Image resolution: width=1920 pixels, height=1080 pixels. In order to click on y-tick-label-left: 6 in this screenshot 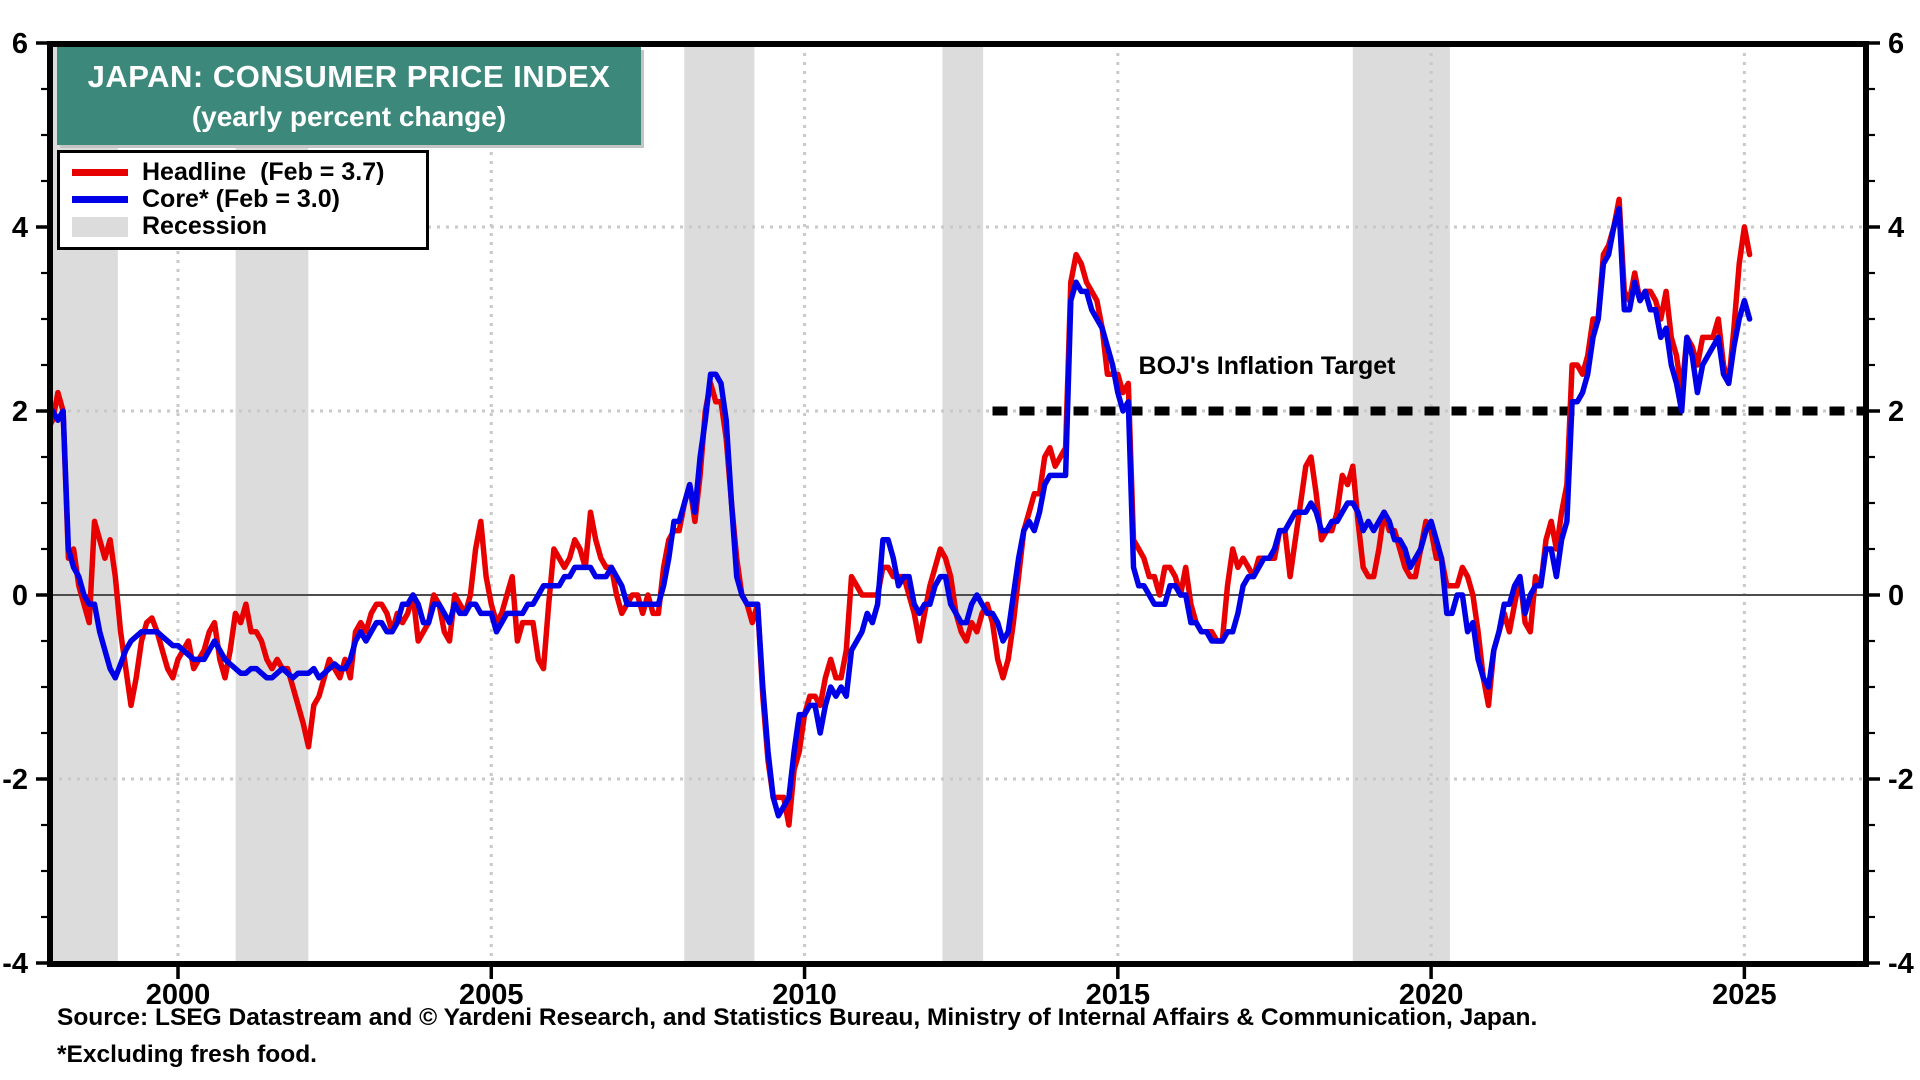, I will do `click(20, 44)`.